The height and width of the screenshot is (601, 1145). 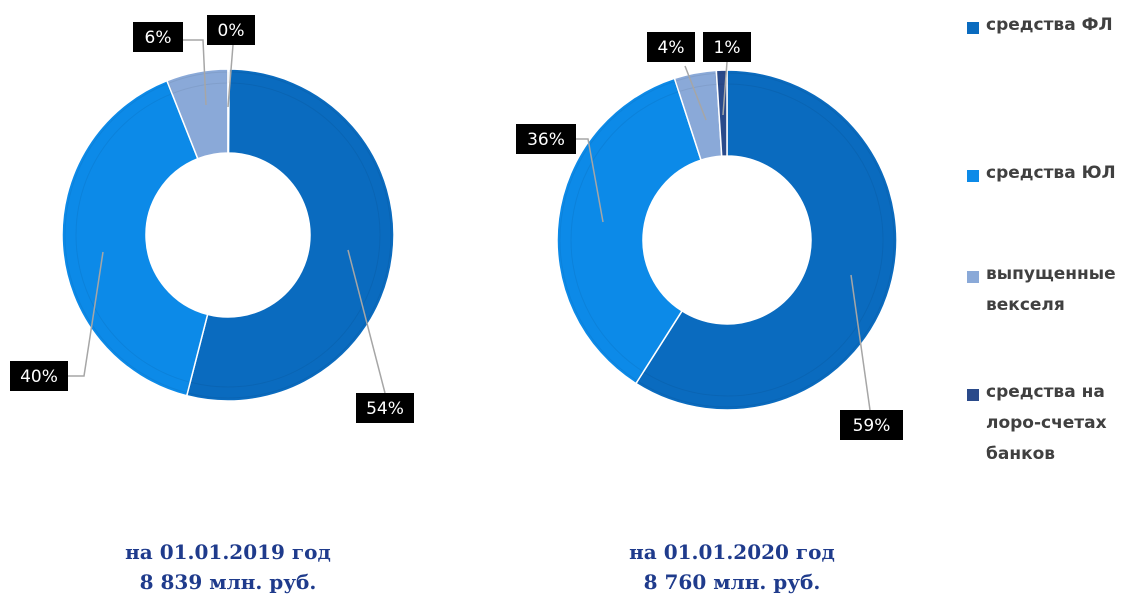 What do you see at coordinates (721, 78) in the screenshot?
I see `slice-2020-loro-rim` at bounding box center [721, 78].